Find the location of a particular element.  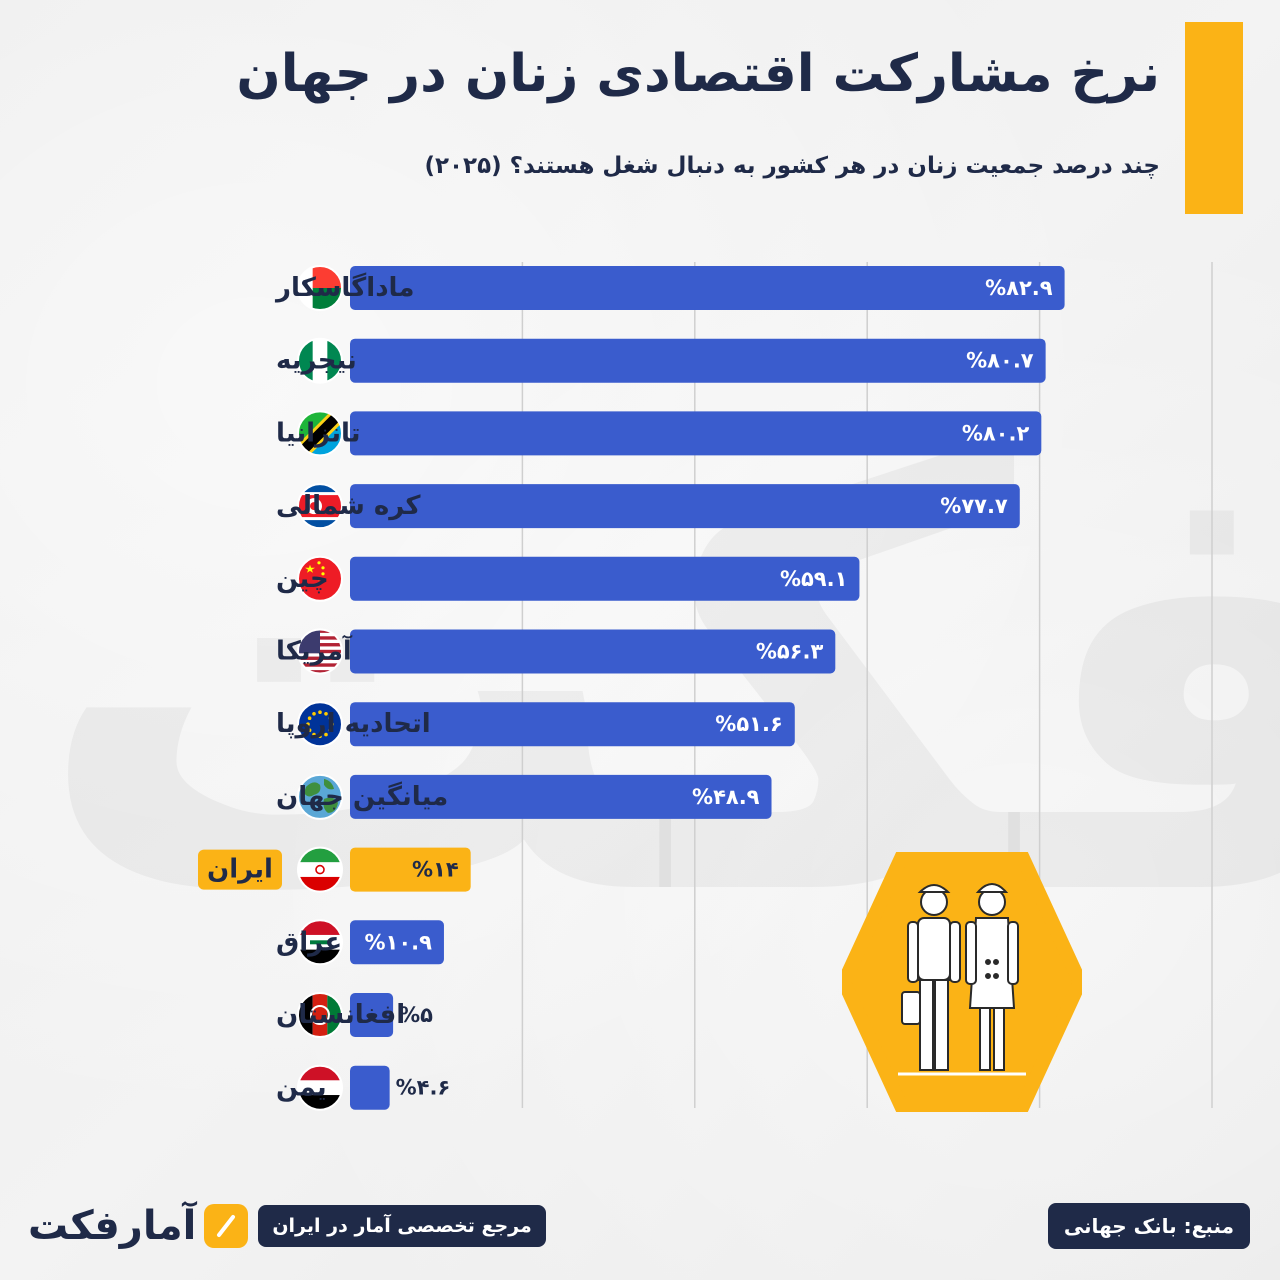

category-label: افغانستان is located at coordinates (340, 1015).